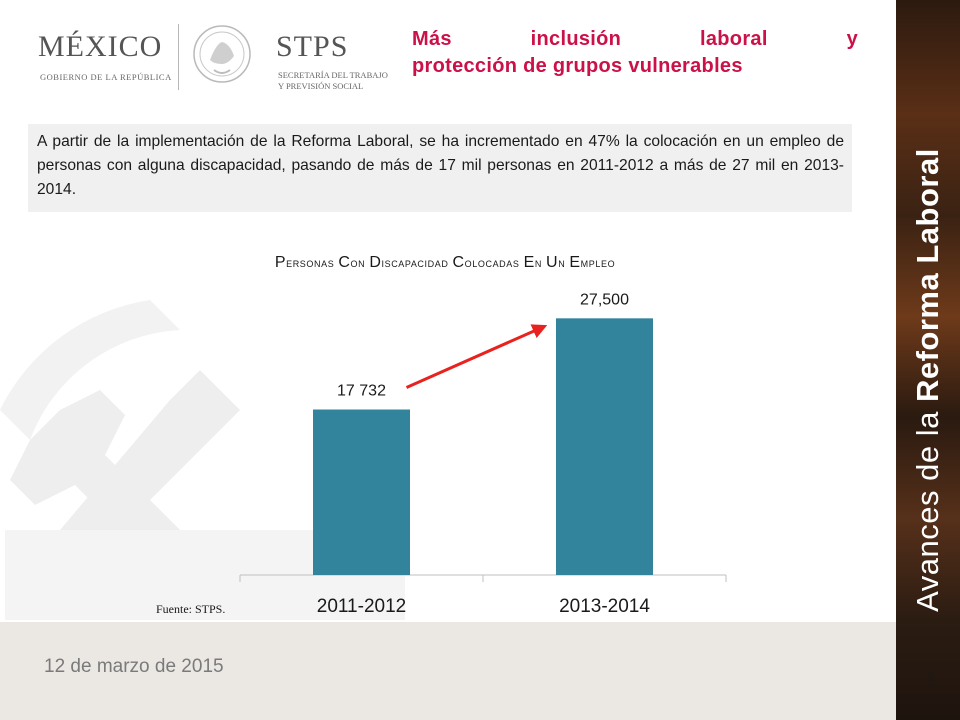  Describe the element at coordinates (361, 391) in the screenshot. I see `data-label-2011-2012: 17 732` at that location.